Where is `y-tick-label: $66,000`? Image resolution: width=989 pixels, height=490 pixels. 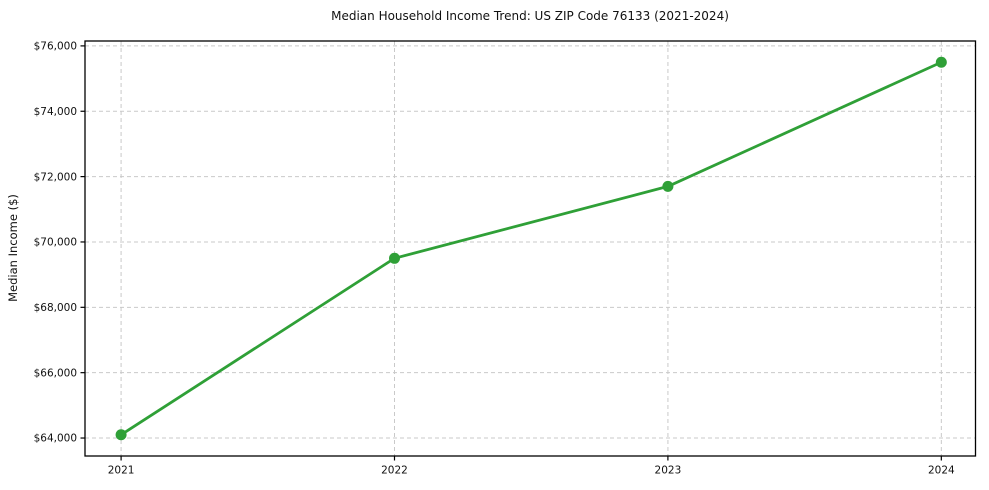 y-tick-label: $66,000 is located at coordinates (55, 373).